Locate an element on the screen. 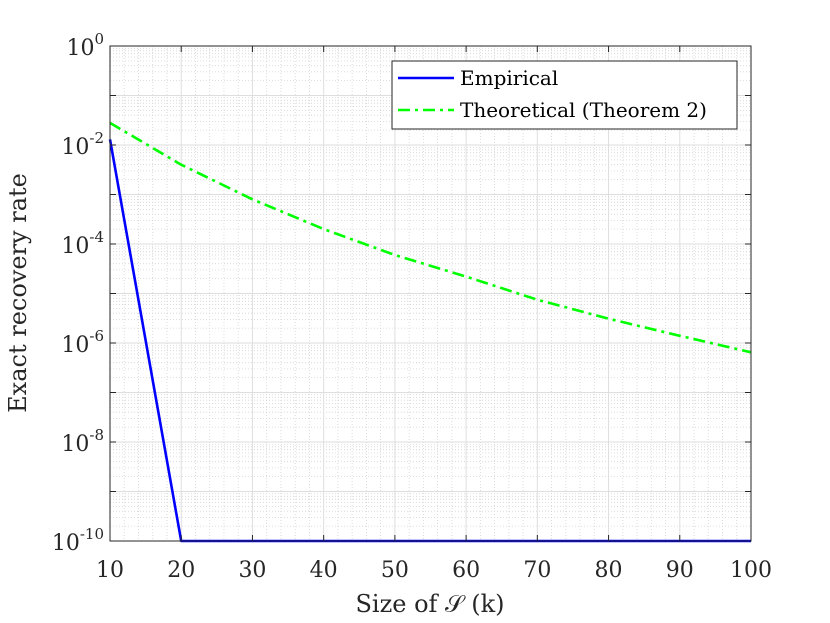 Image resolution: width=830 pixels, height=623 pixels. x-tick-label: 40 is located at coordinates (324, 570).